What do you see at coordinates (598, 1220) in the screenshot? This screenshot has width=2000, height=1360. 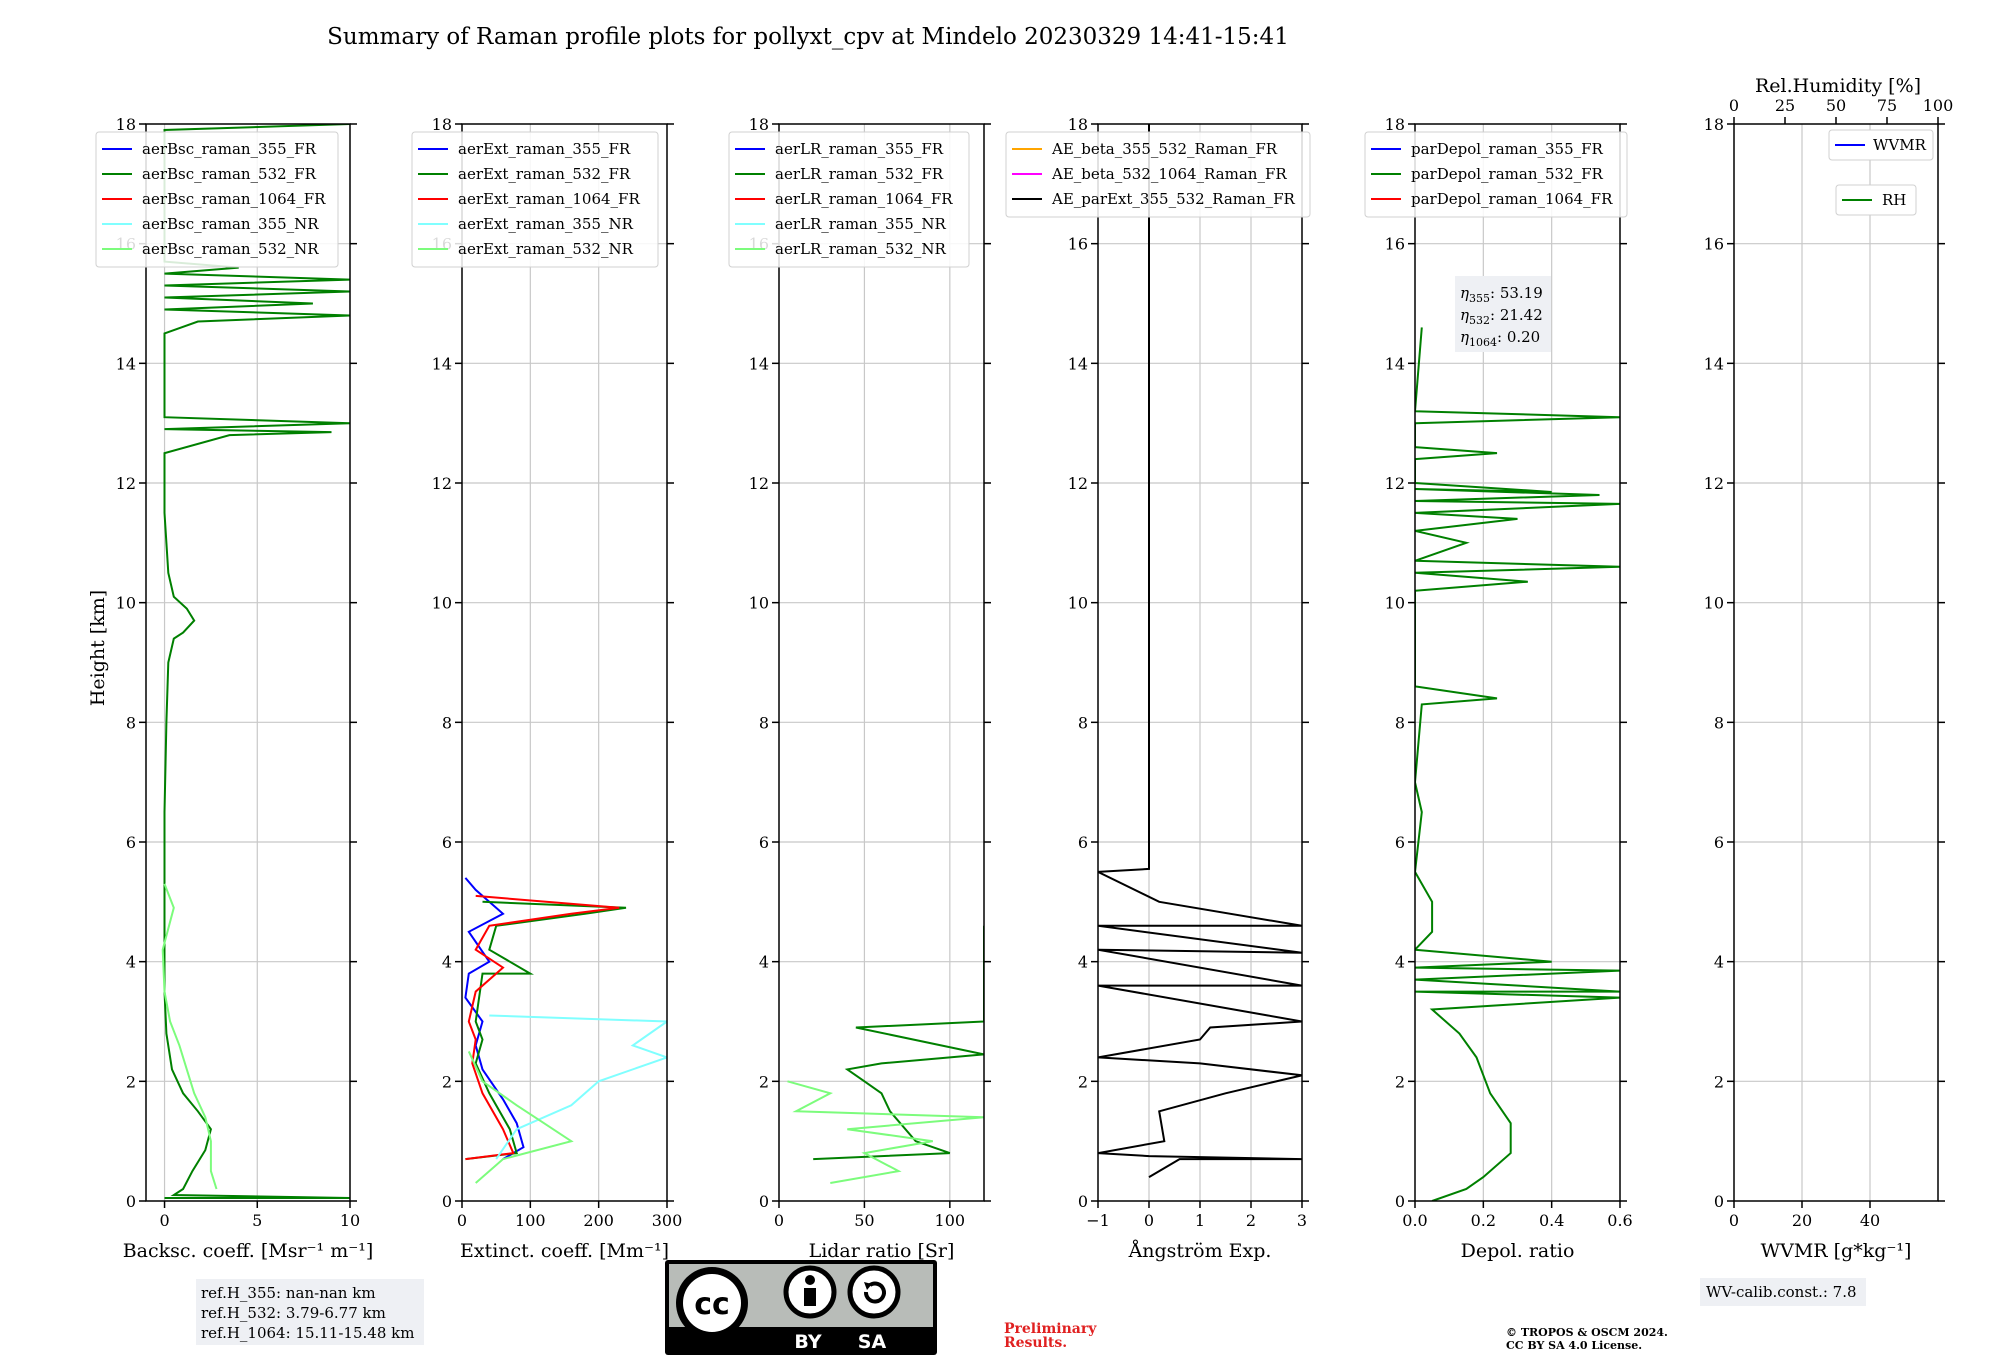 I see `x-tick-label: 200` at bounding box center [598, 1220].